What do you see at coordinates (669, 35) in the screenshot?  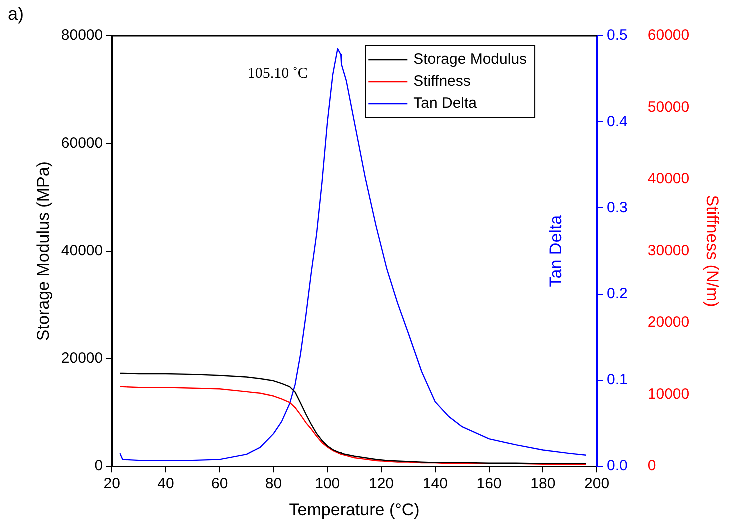 I see `y3-tick-label: 60000` at bounding box center [669, 35].